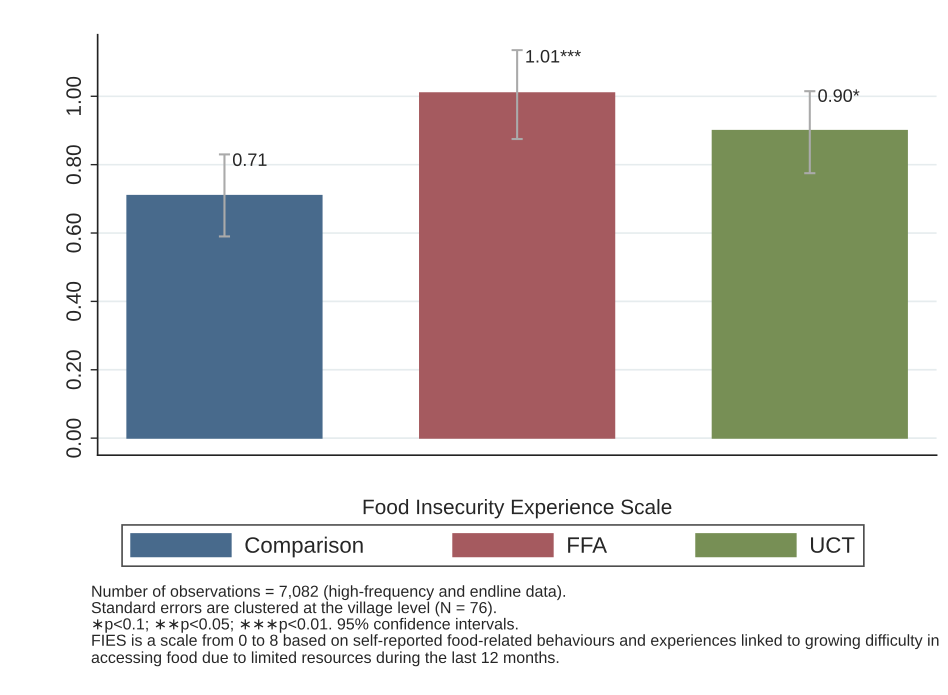 Image resolution: width=948 pixels, height=695 pixels. What do you see at coordinates (515, 650) in the screenshot?
I see `text: FIES is a scale from 0 to 8 based on self-reported food-related behaviours and experiences linked to growing difficulty in accessing food due to limited resources during the last 12 months.` at bounding box center [515, 650].